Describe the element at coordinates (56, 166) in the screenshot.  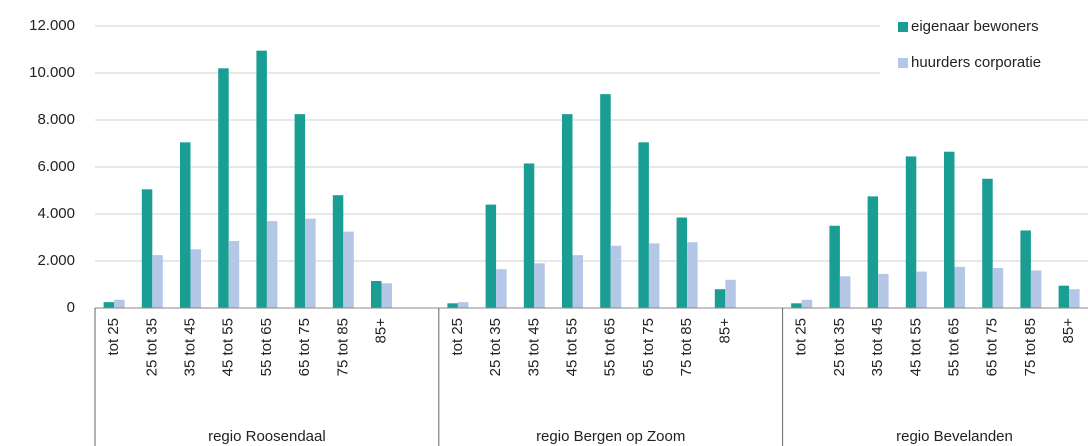
I see `y-tick-label: 6.000` at that location.